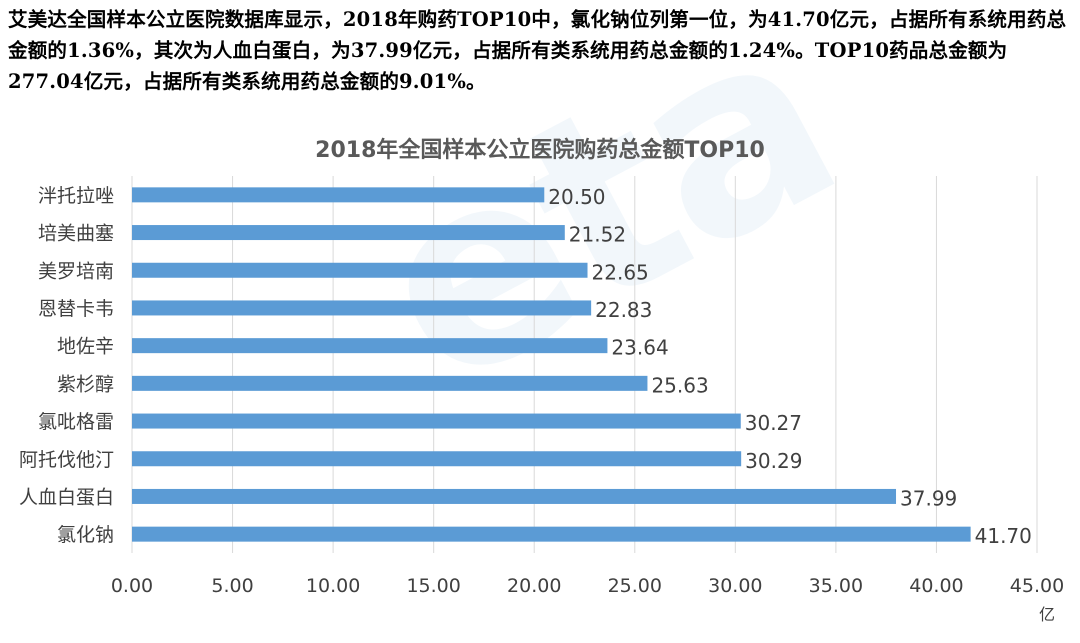 The width and height of the screenshot is (1080, 643). I want to click on data-label: 23.64, so click(639, 348).